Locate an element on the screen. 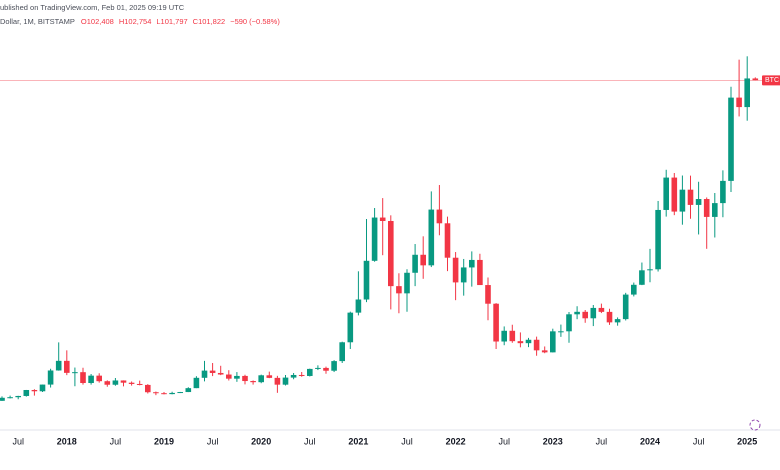 The height and width of the screenshot is (470, 780). x-tick-label: 2020 is located at coordinates (261, 441).